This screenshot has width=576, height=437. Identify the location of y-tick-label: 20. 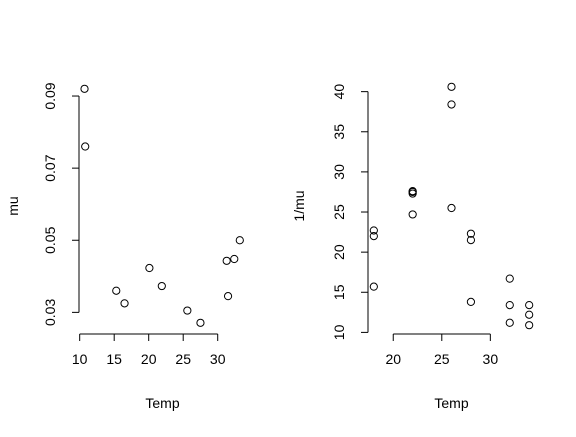
(339, 252).